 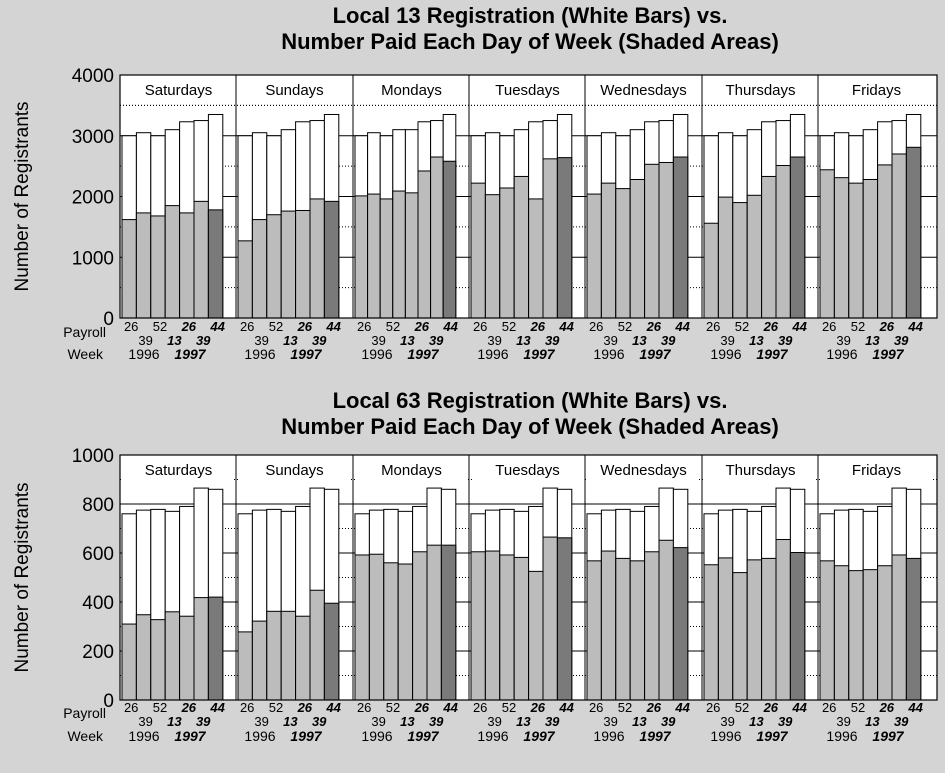 What do you see at coordinates (93, 456) in the screenshot?
I see `y-tick-label: 1000` at bounding box center [93, 456].